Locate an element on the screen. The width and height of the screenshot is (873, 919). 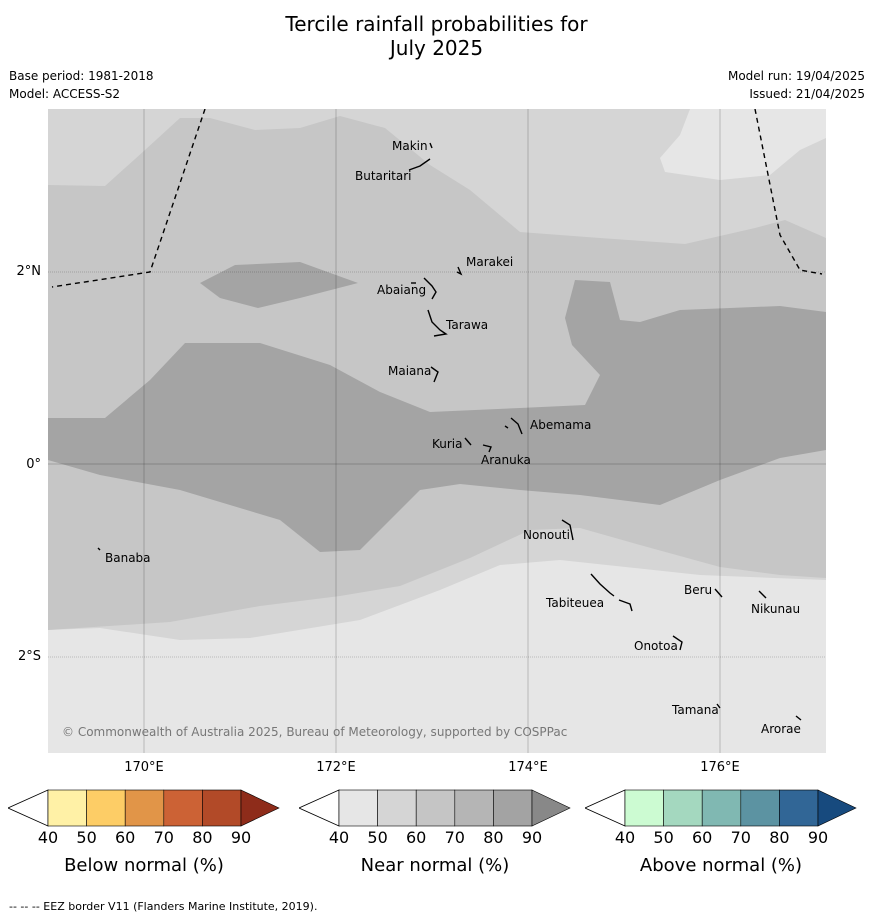
colorbar-below-normal-tick: 60 is located at coordinates (125, 837).